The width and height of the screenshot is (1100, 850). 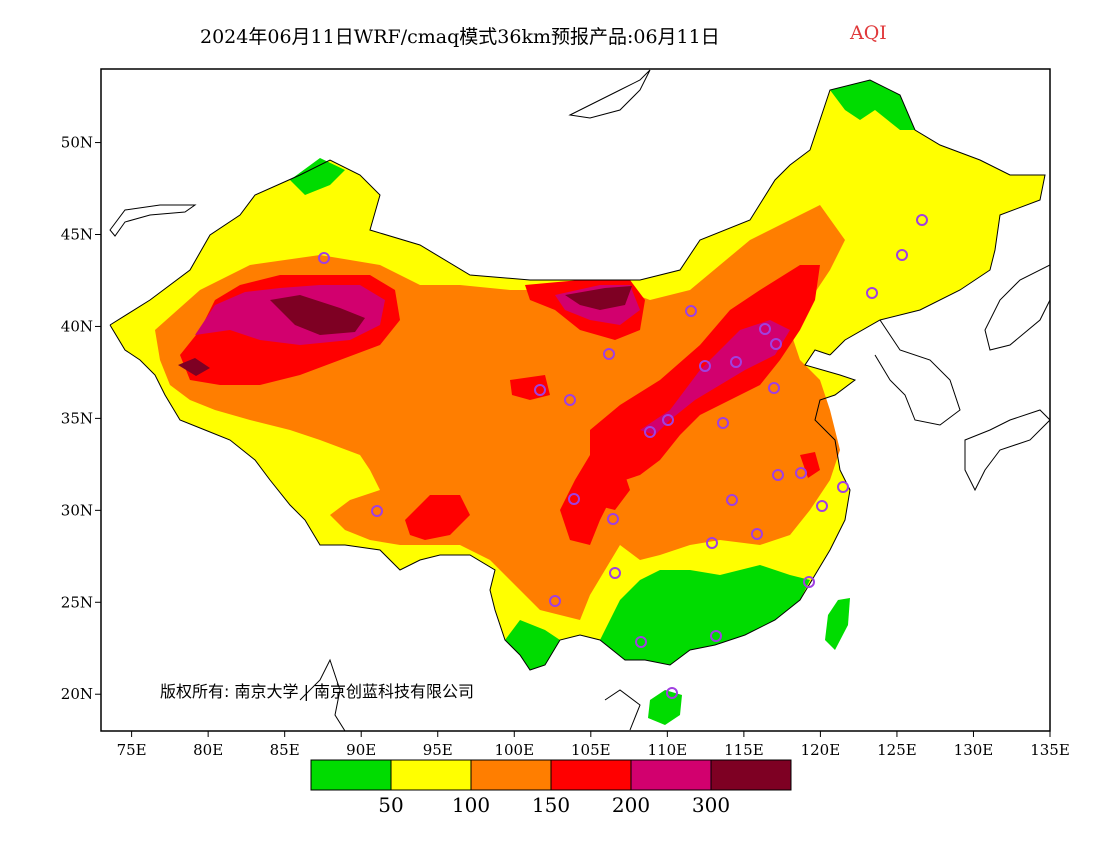 I want to click on title-bar: 2024年06月11日WRF/cmaq模式36km预报产品:06月11日 AQI, so click(x=550, y=37).